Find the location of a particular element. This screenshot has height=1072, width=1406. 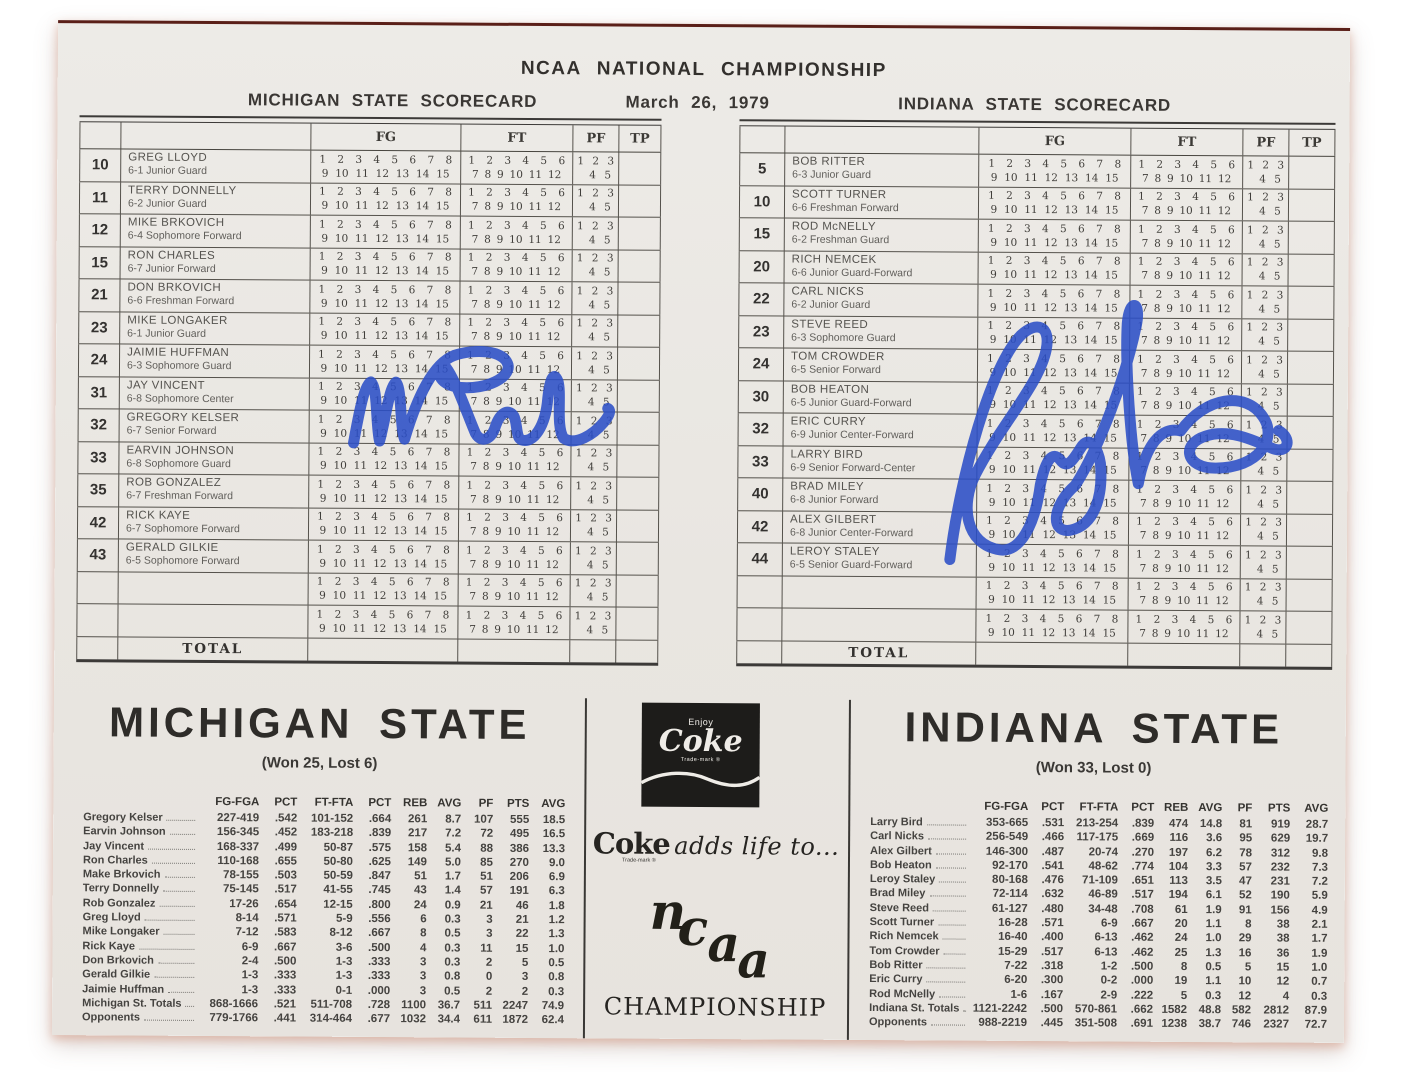

stats-value: .847 is located at coordinates (379, 876).